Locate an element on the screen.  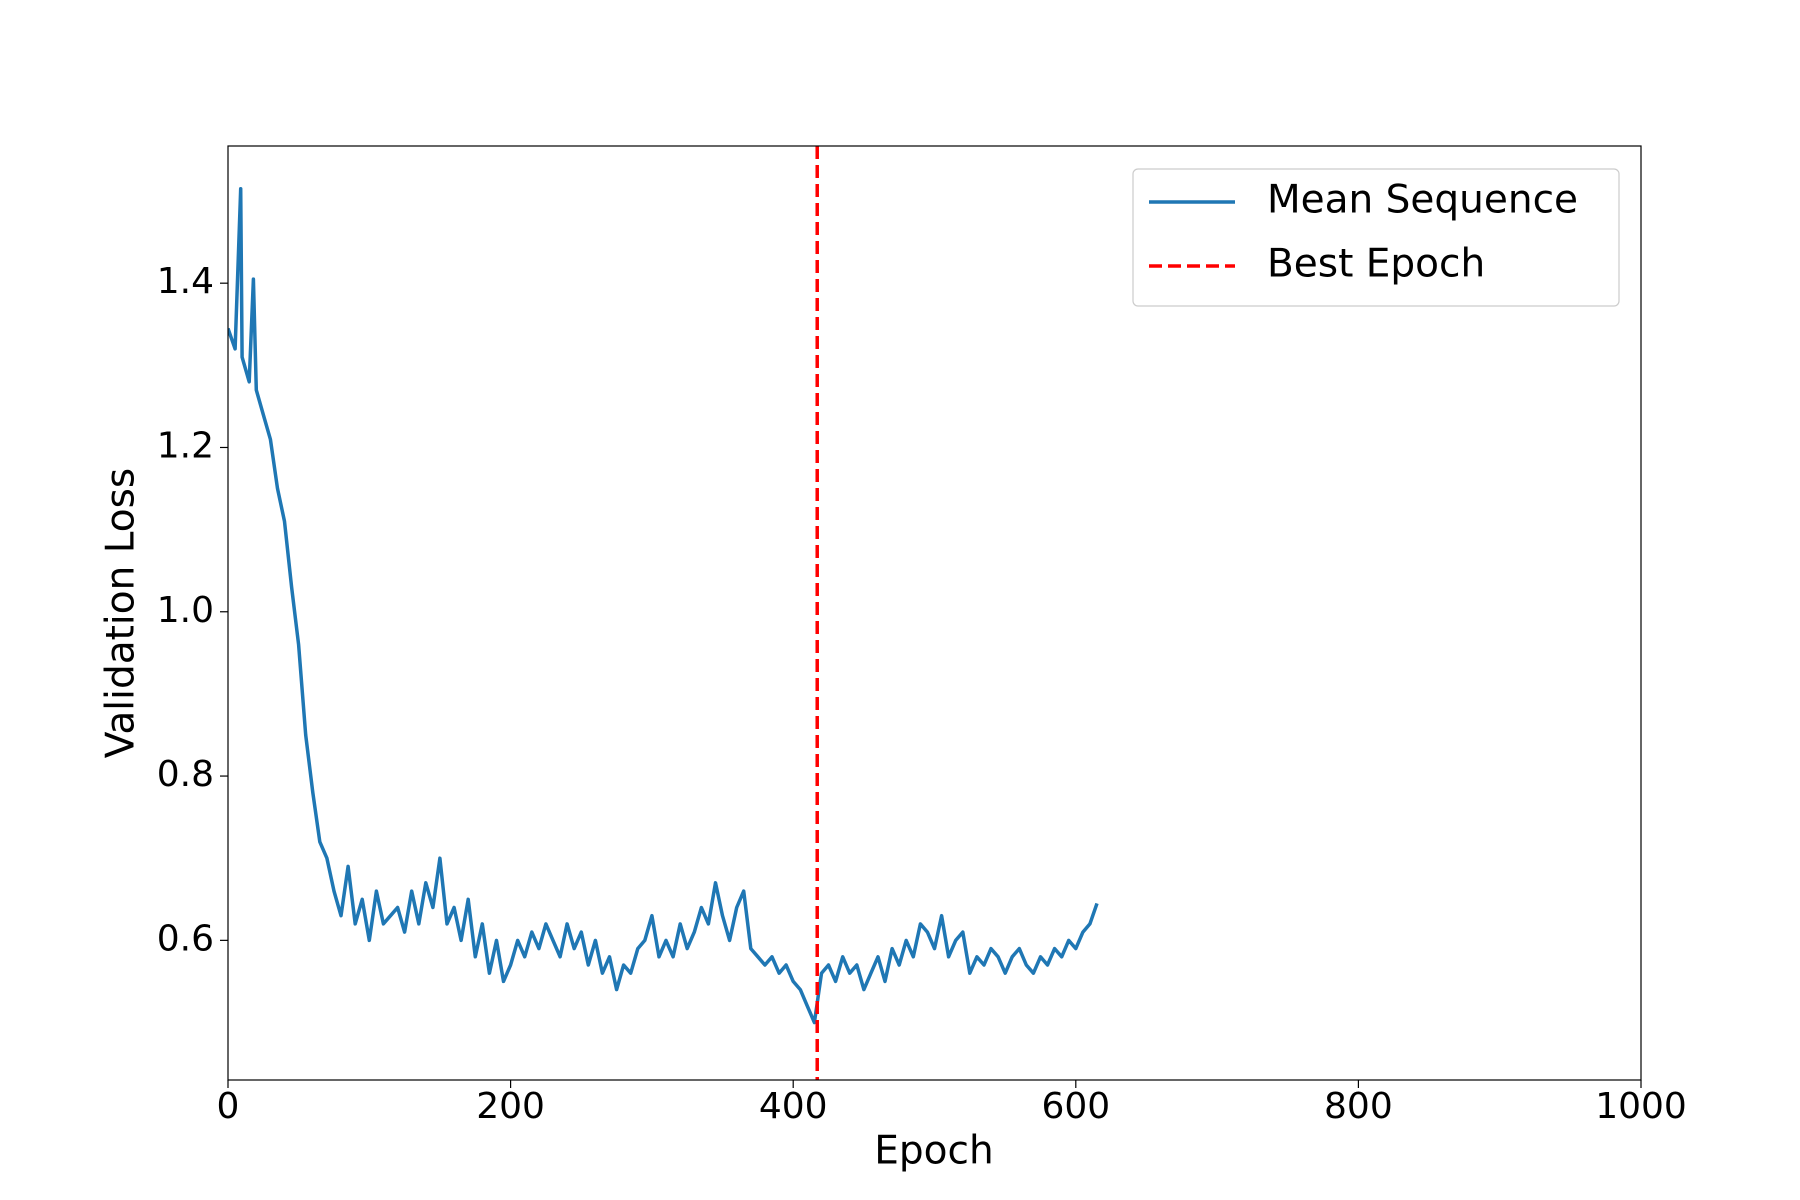
x-tick-label: 0 is located at coordinates (228, 1106).